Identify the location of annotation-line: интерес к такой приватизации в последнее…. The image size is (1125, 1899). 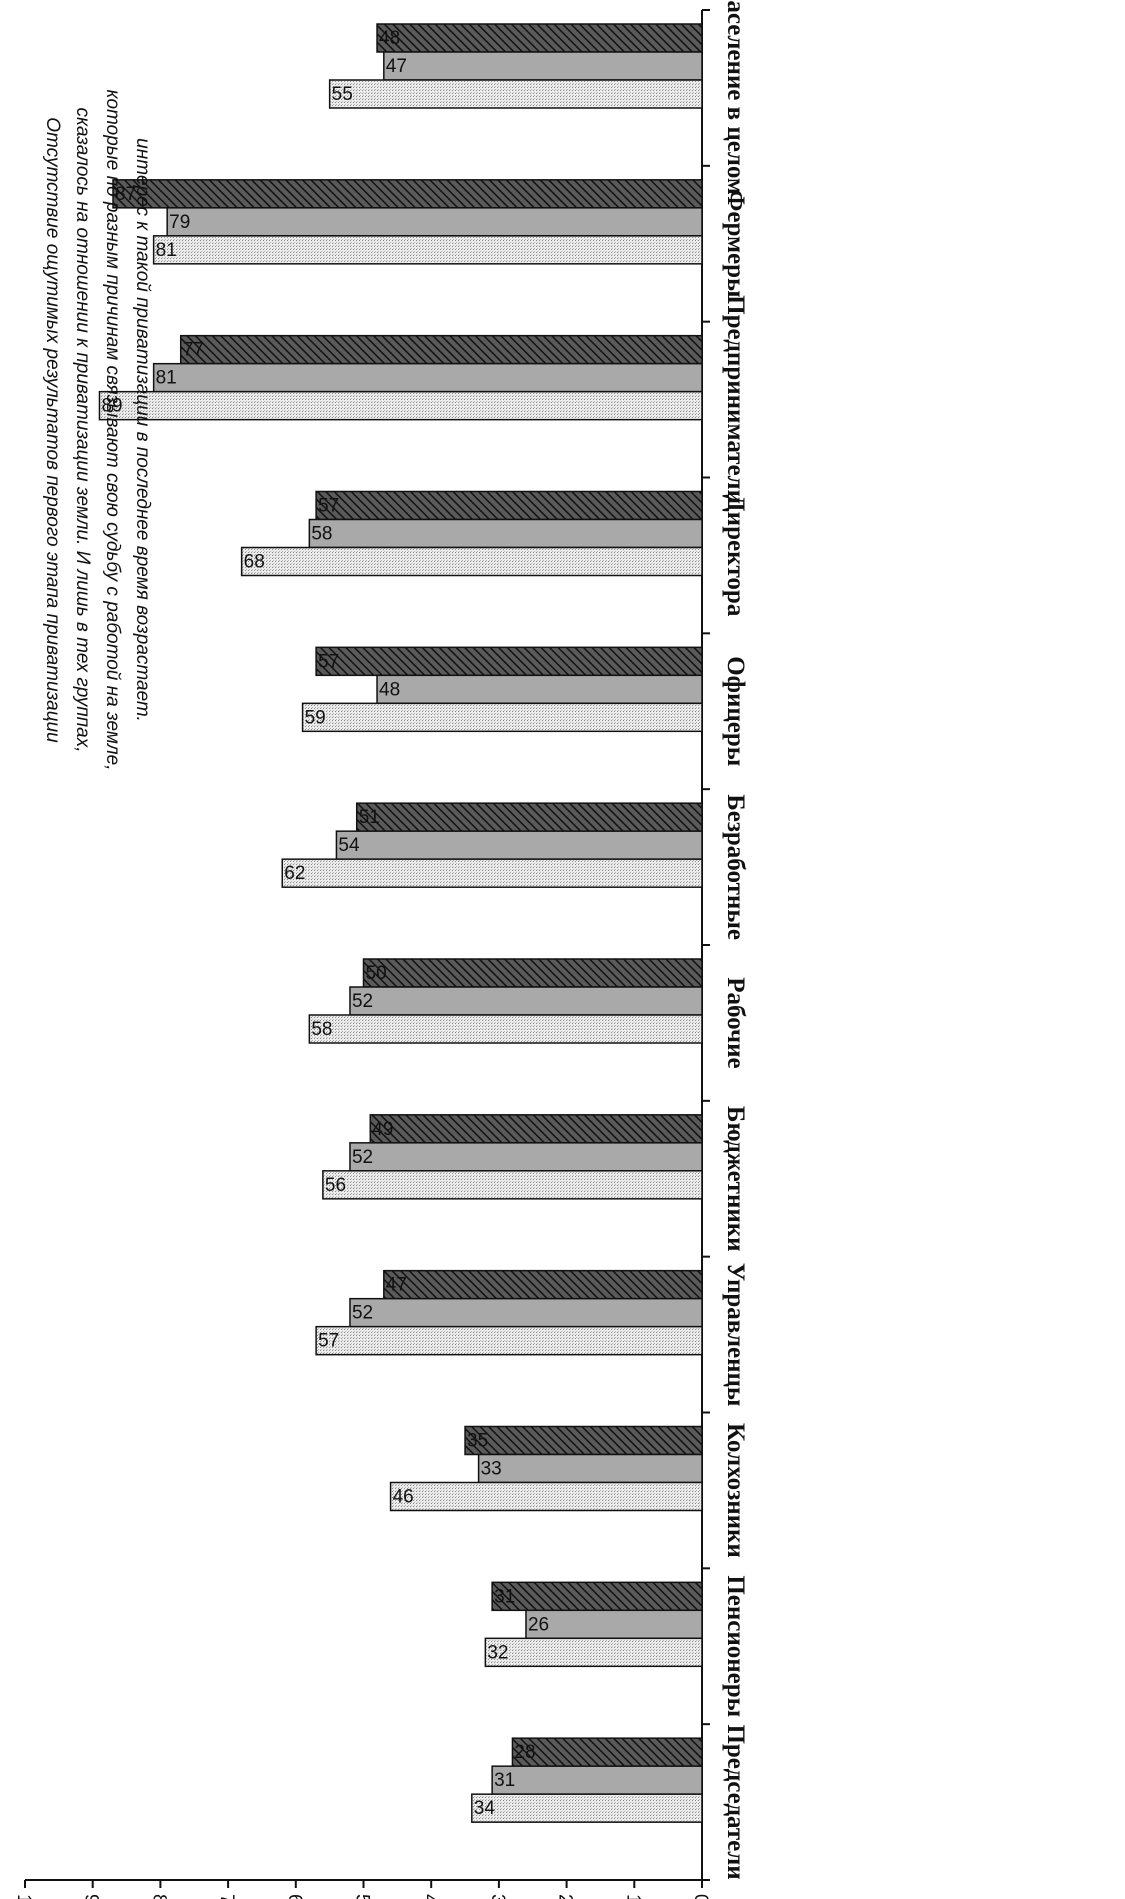
(142, 430).